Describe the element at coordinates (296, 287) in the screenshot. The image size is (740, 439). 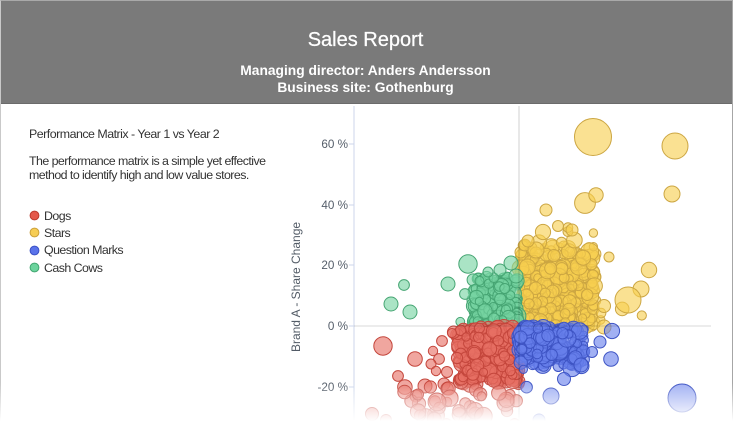
I see `svg-text: Brand A - Share Change` at that location.